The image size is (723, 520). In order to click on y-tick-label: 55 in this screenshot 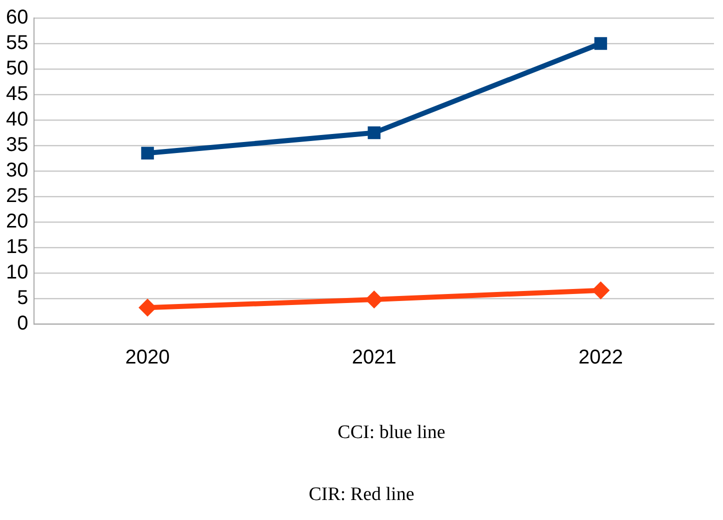, I will do `click(17, 43)`.